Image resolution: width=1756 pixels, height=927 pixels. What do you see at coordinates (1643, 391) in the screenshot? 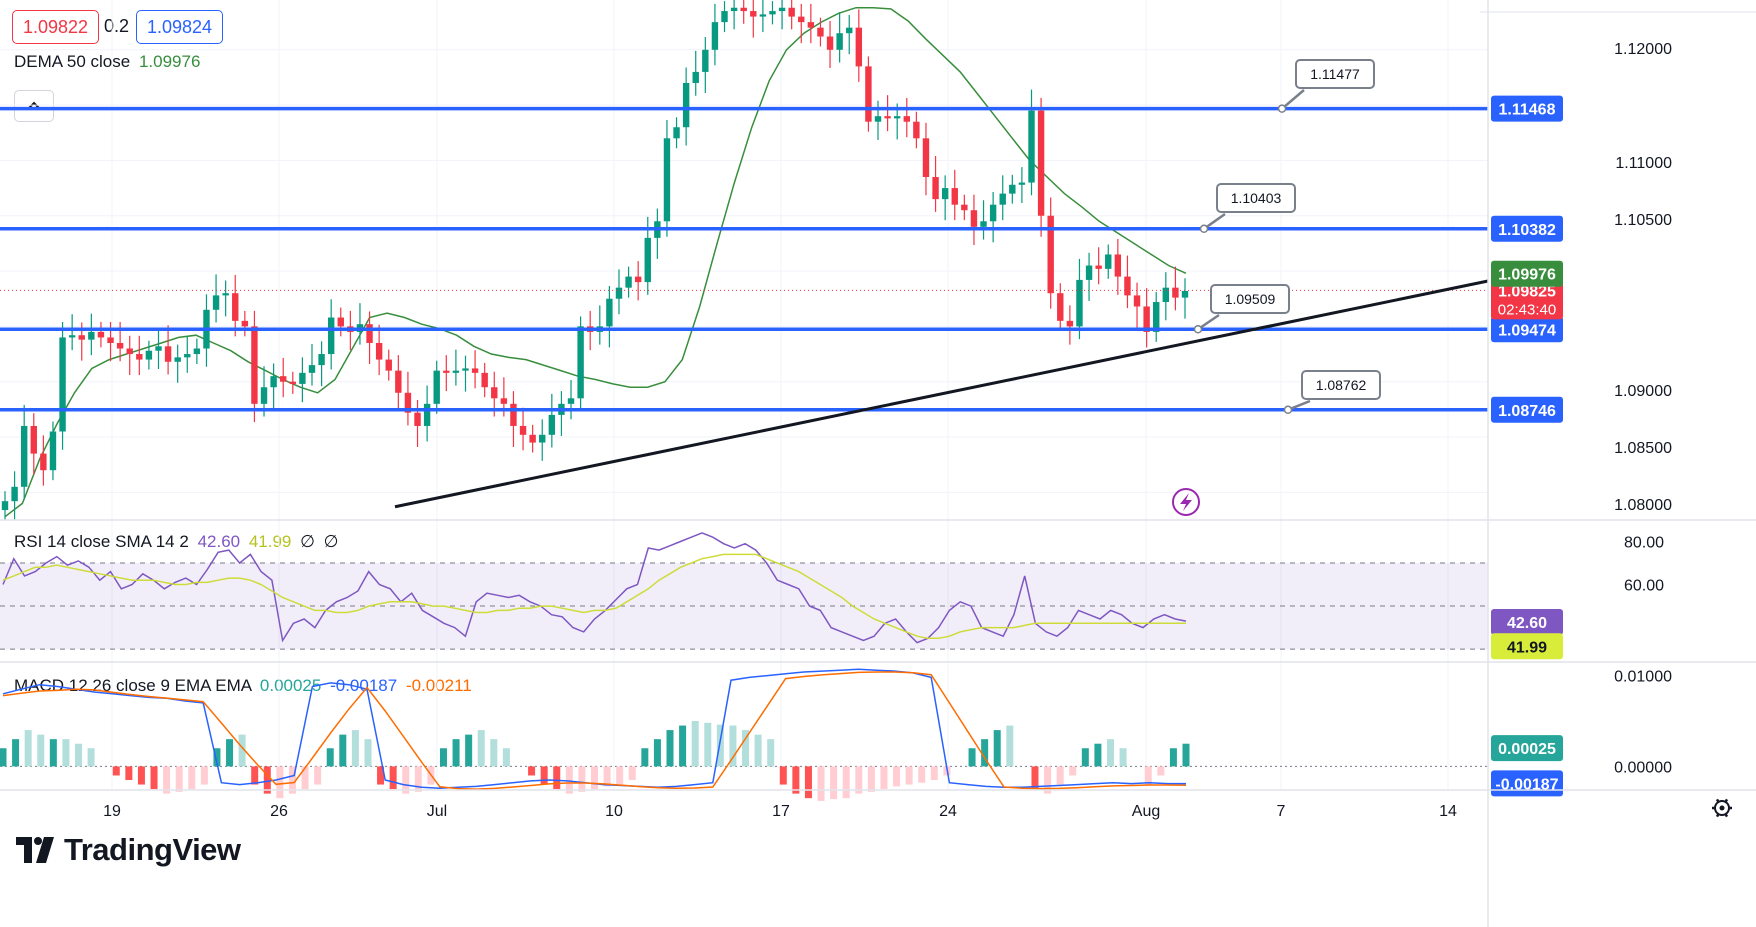
I see `price-tick-label: 1.09000` at bounding box center [1643, 391].